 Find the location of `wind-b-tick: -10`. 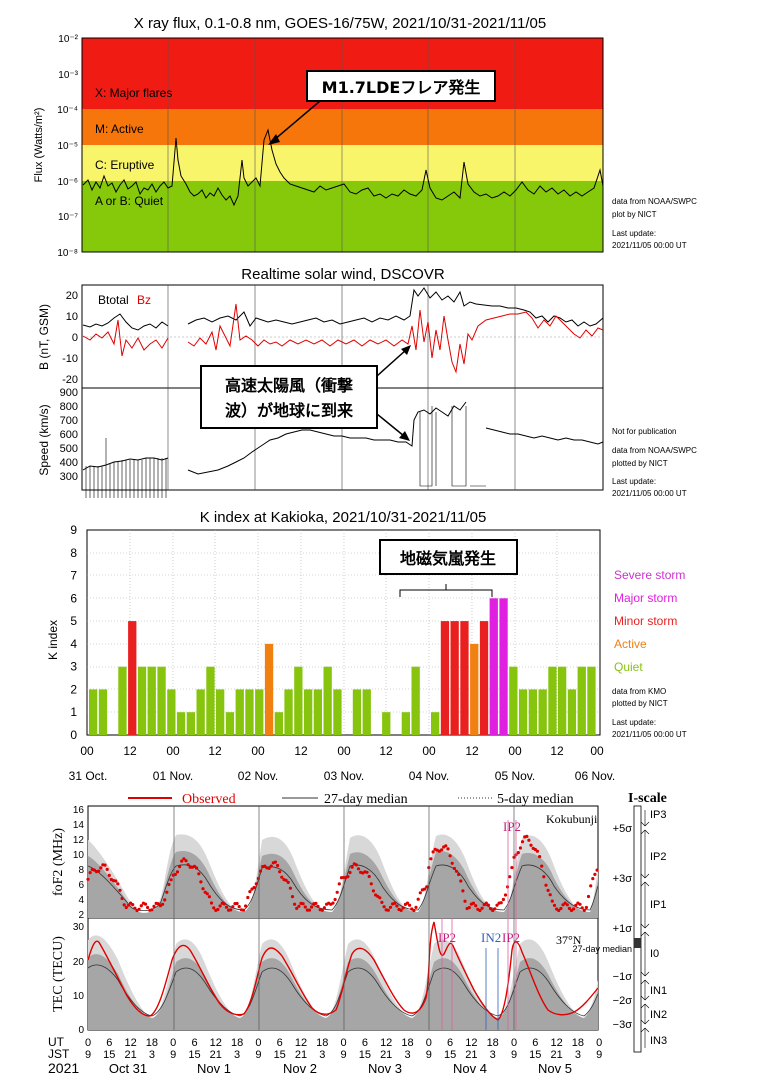

wind-b-tick: -10 is located at coordinates (70, 359).